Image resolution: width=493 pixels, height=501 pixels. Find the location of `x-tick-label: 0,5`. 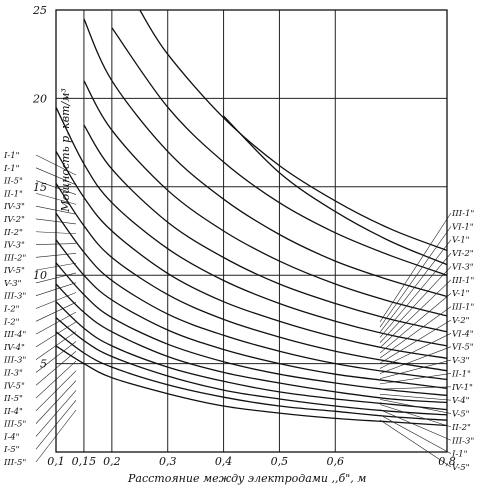

x-tick-label: 0,5 is located at coordinates (280, 461).